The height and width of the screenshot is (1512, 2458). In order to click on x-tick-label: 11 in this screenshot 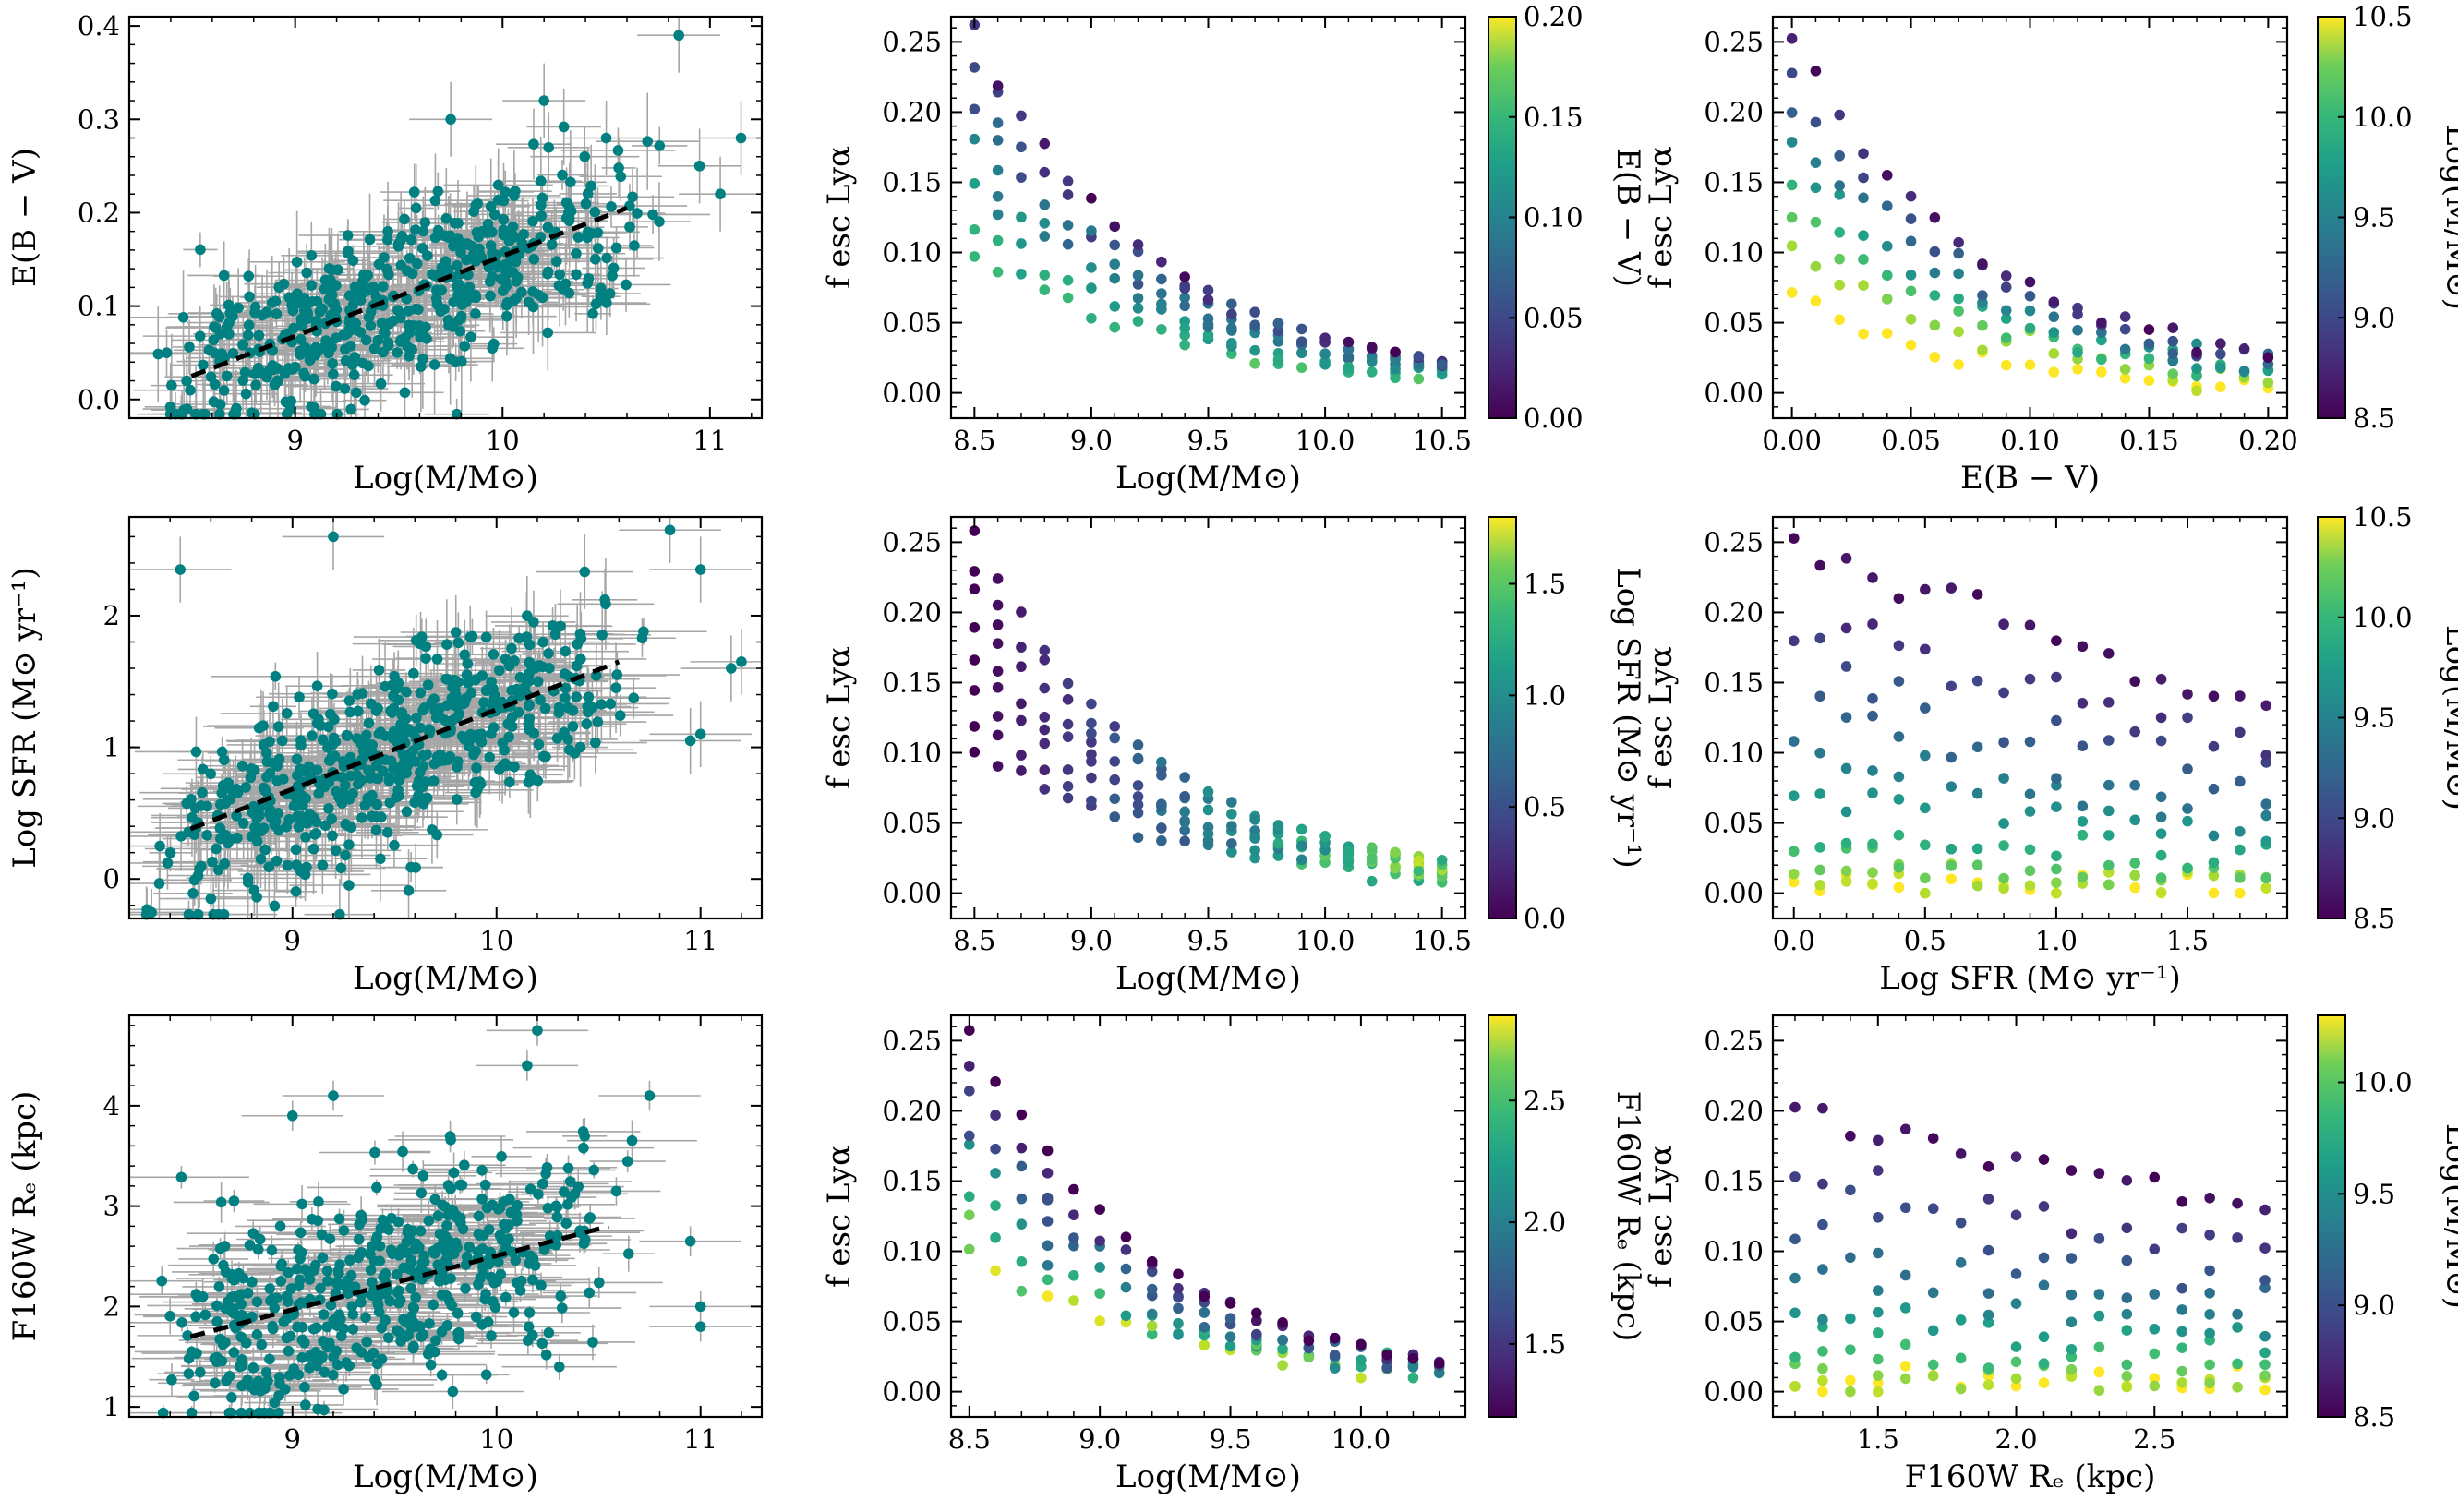, I will do `click(710, 440)`.